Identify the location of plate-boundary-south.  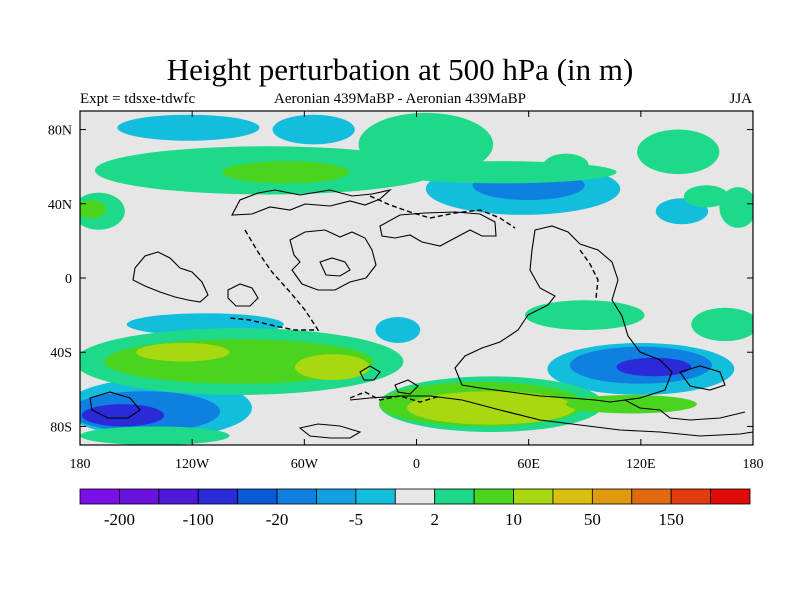
(395, 397).